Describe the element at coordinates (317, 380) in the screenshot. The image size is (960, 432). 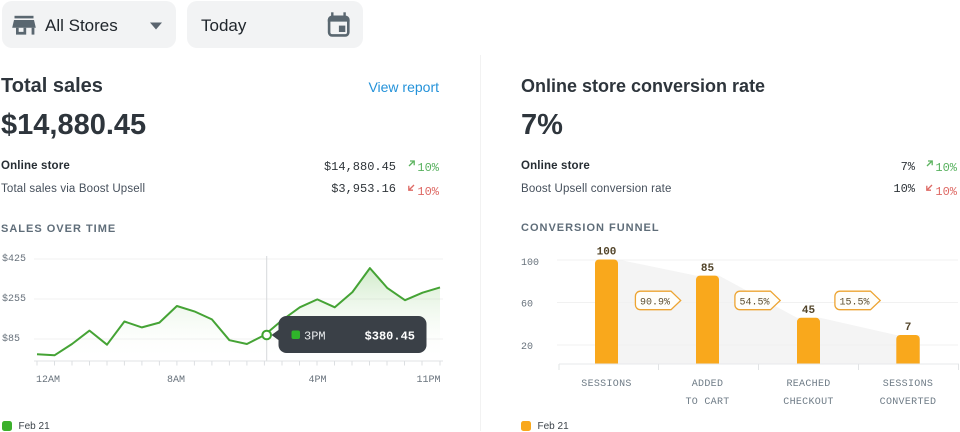
I see `svg-text: 4PM` at that location.